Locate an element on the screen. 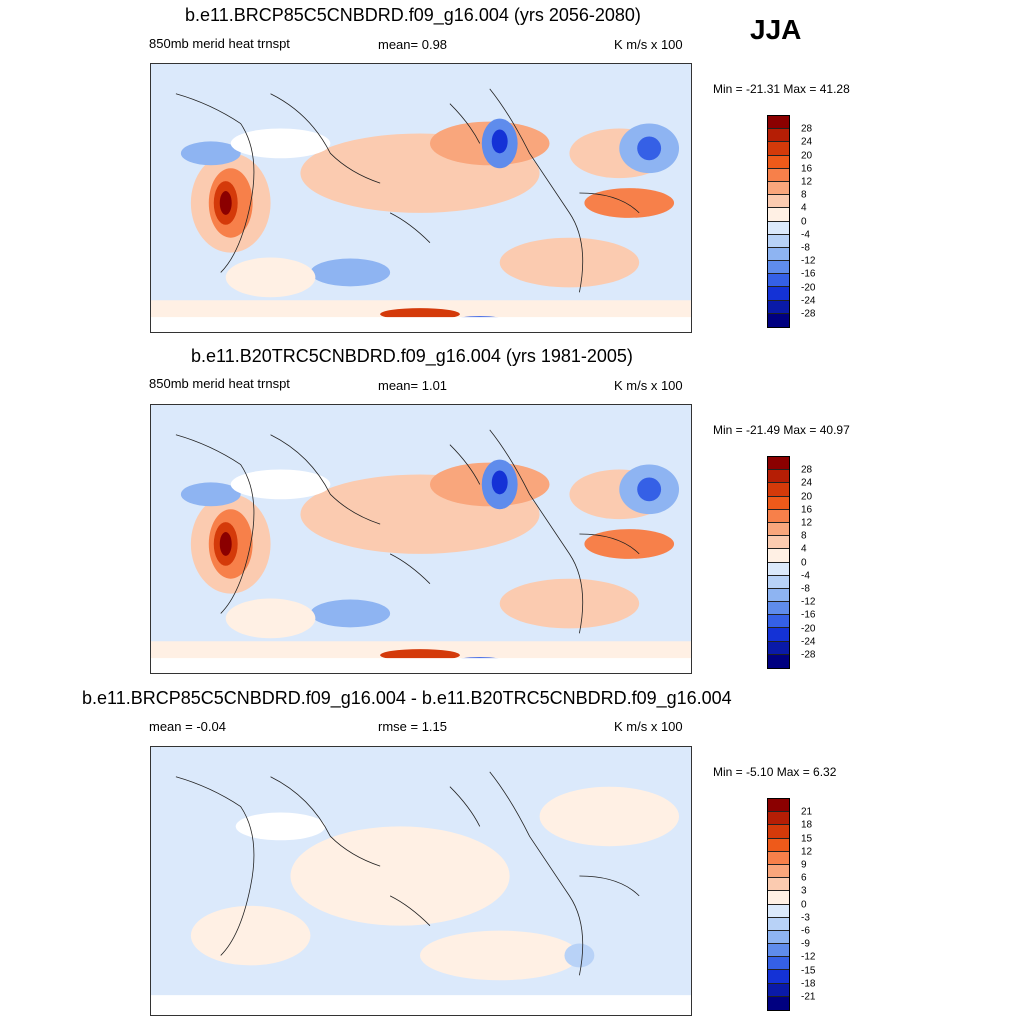 This screenshot has width=1024, height=1024. panel-3-colorbar: 21 18 15 12 9 6 3 0 -3 -6 -9 -12 -15 -18 -21 is located at coordinates (791, 904).